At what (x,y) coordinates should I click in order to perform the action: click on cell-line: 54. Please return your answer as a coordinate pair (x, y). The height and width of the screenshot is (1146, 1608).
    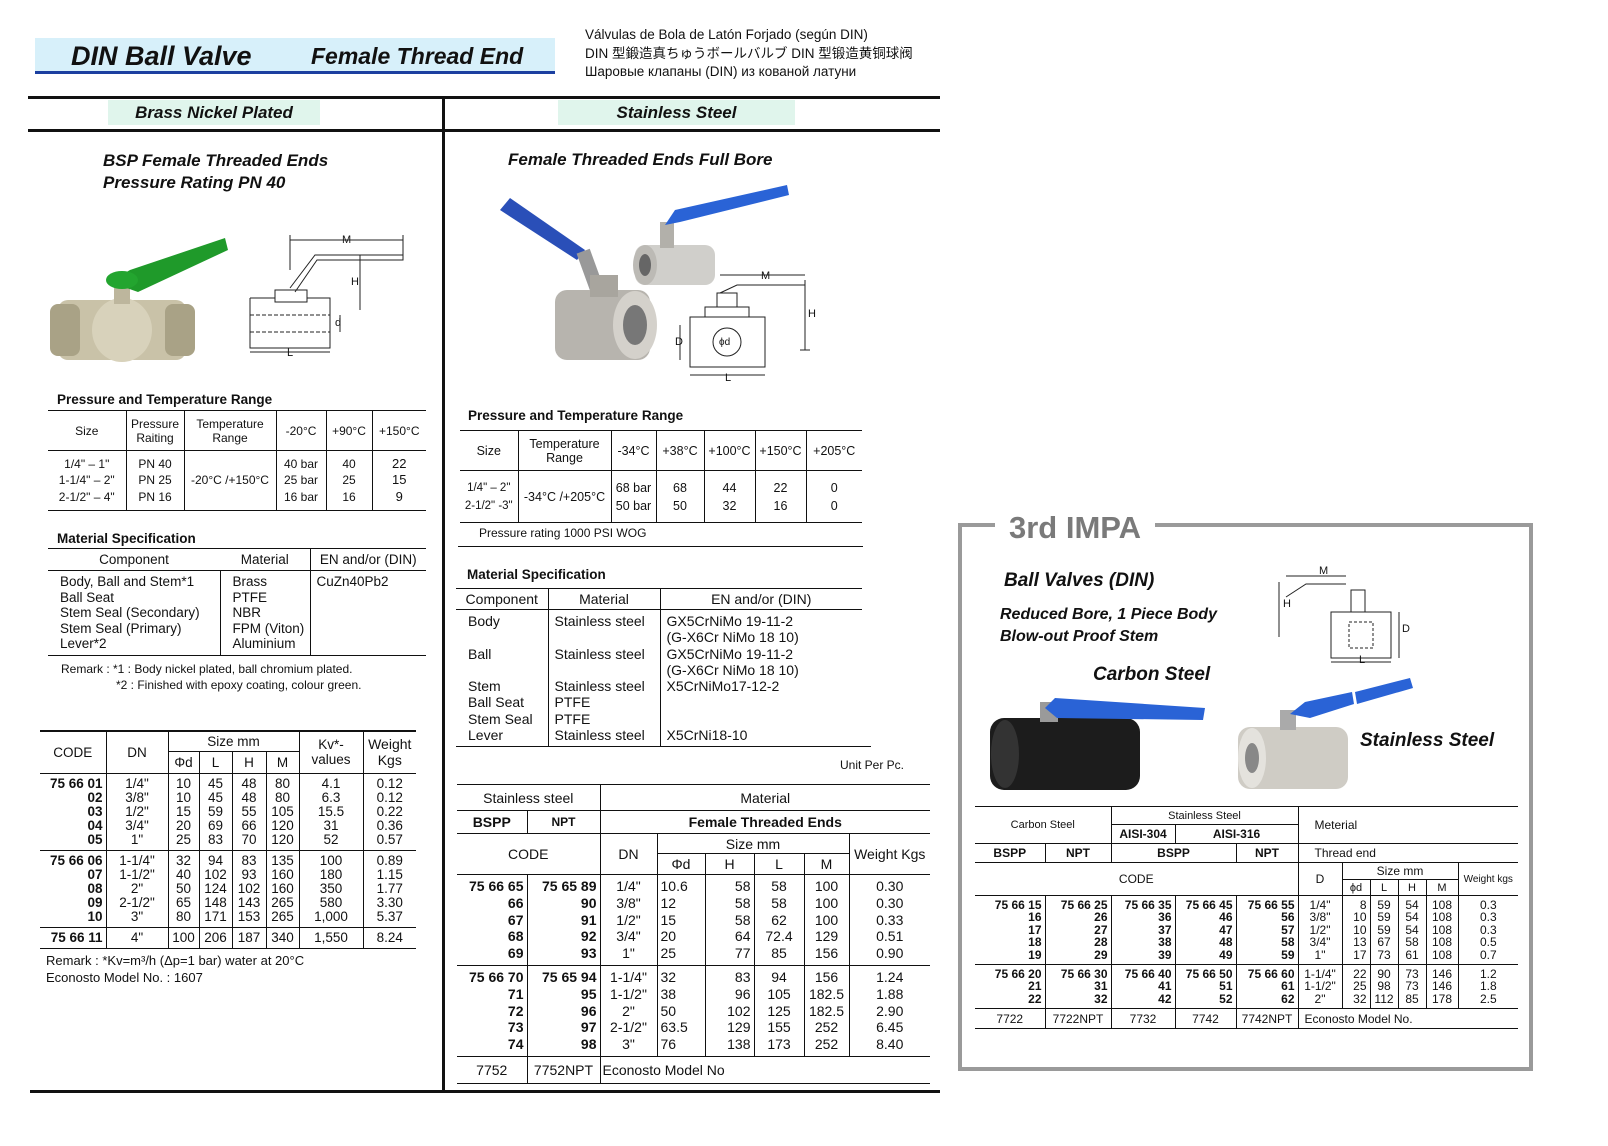
    Looking at the image, I should click on (1412, 929).